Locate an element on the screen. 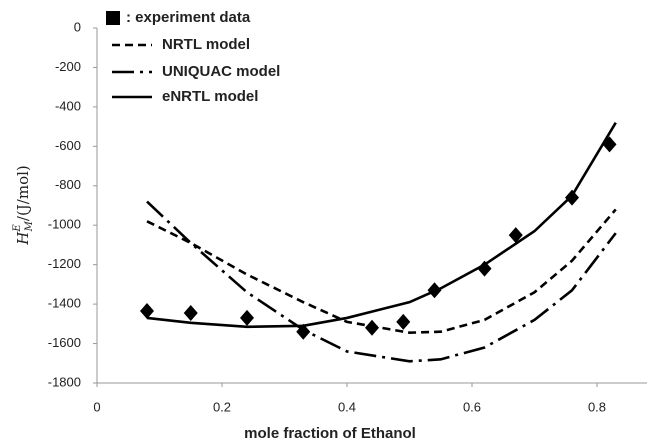 The width and height of the screenshot is (647, 445). y-tick-label: -1000 is located at coordinates (64, 224).